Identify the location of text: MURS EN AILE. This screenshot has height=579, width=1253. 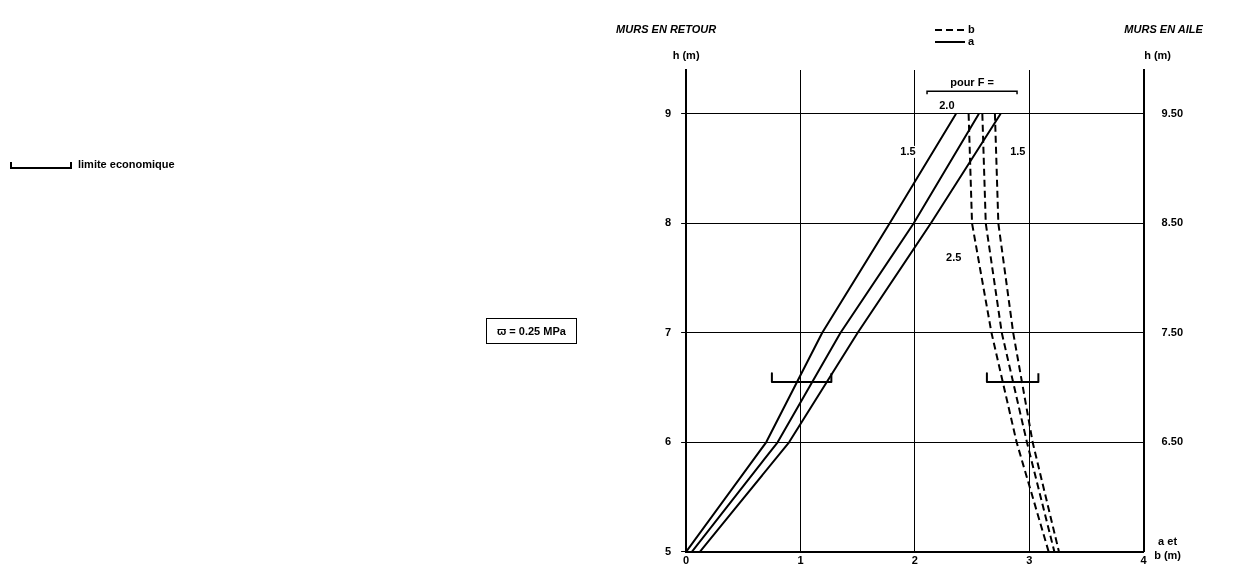
(1164, 29).